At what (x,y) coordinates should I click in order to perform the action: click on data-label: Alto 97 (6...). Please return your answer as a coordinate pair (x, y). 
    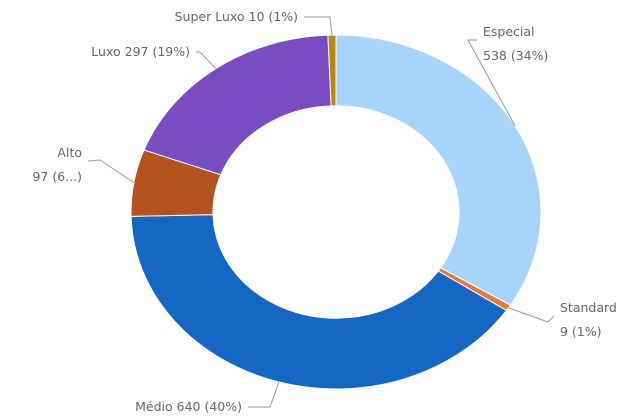
    Looking at the image, I should click on (57, 164).